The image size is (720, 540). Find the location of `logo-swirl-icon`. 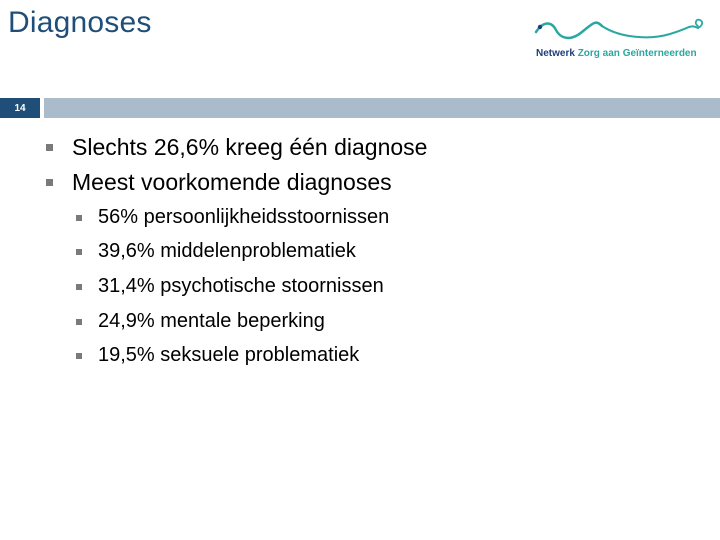

logo-swirl-icon is located at coordinates (619, 29).